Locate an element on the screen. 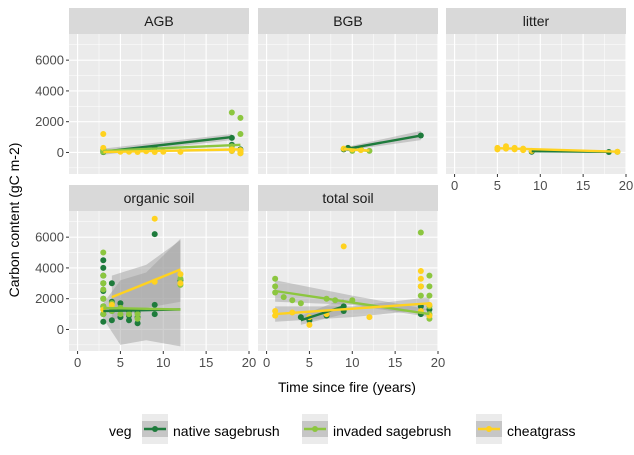  panel-strip-label: total soil is located at coordinates (347, 198).